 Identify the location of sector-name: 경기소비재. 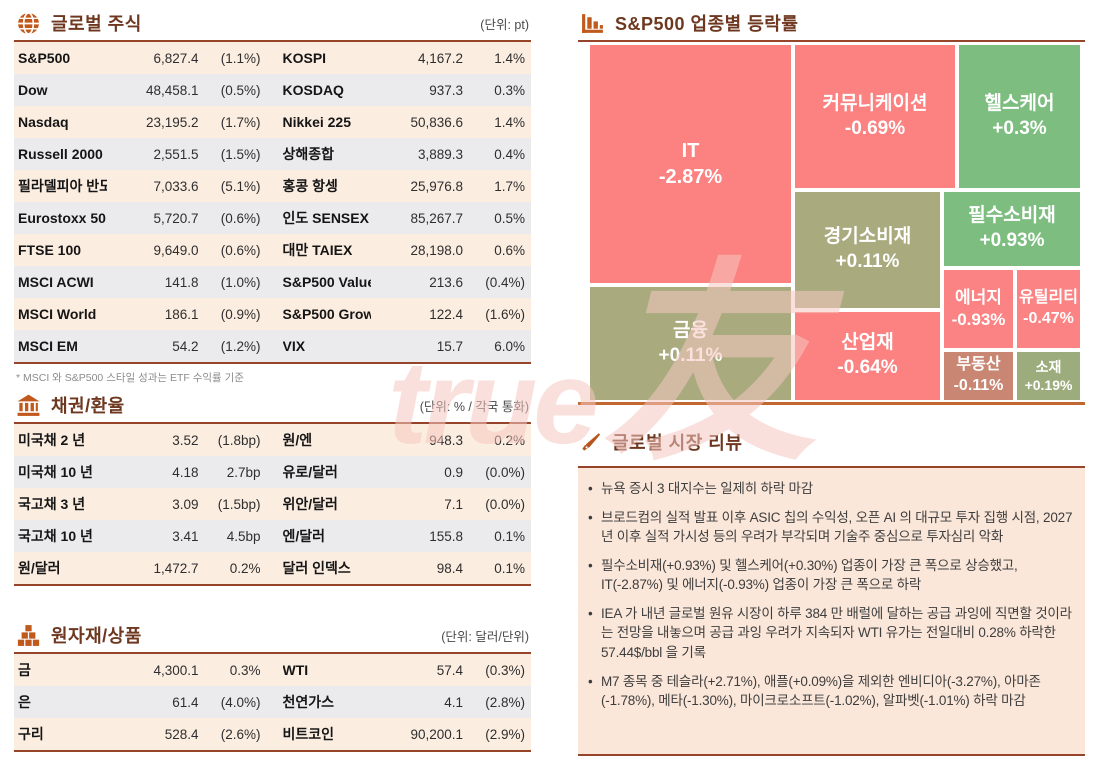
(867, 237).